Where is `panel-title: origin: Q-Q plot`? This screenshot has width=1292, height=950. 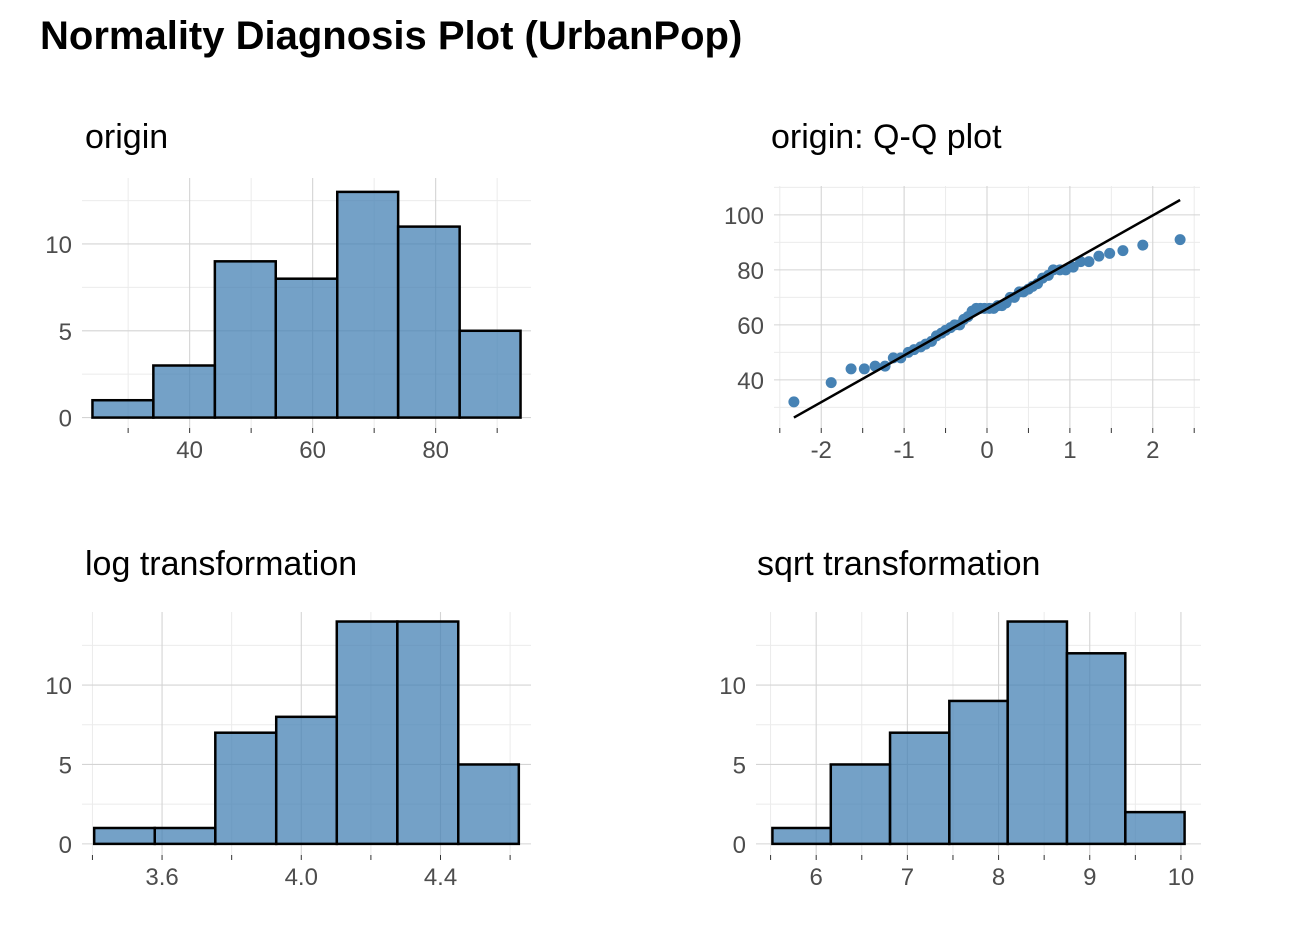 panel-title: origin: Q-Q plot is located at coordinates (886, 137).